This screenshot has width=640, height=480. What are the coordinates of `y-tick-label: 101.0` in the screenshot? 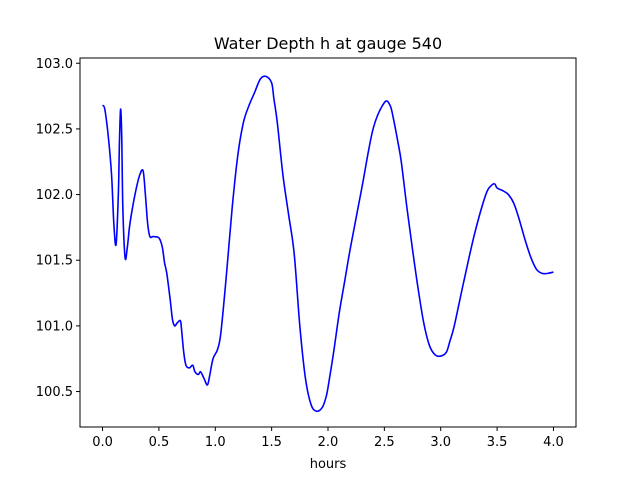 It's located at (54, 326).